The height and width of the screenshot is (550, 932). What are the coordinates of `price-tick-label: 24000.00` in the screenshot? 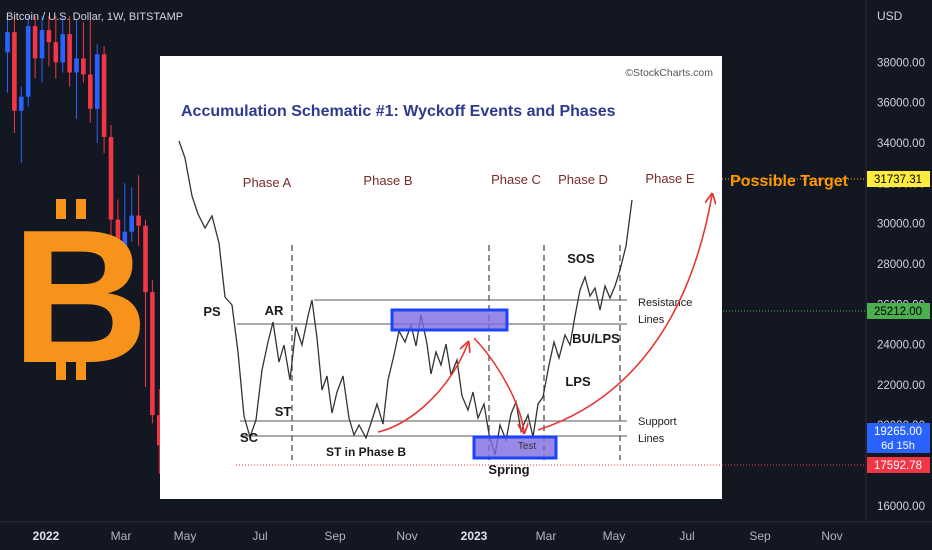 It's located at (901, 346).